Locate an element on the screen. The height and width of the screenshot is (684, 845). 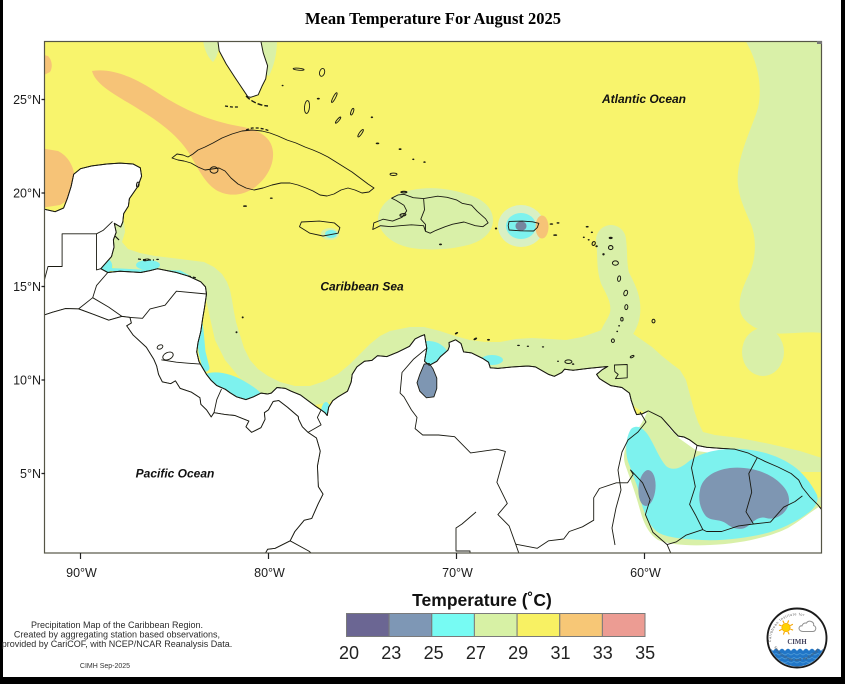
svg-text: 20°N is located at coordinates (27, 193).